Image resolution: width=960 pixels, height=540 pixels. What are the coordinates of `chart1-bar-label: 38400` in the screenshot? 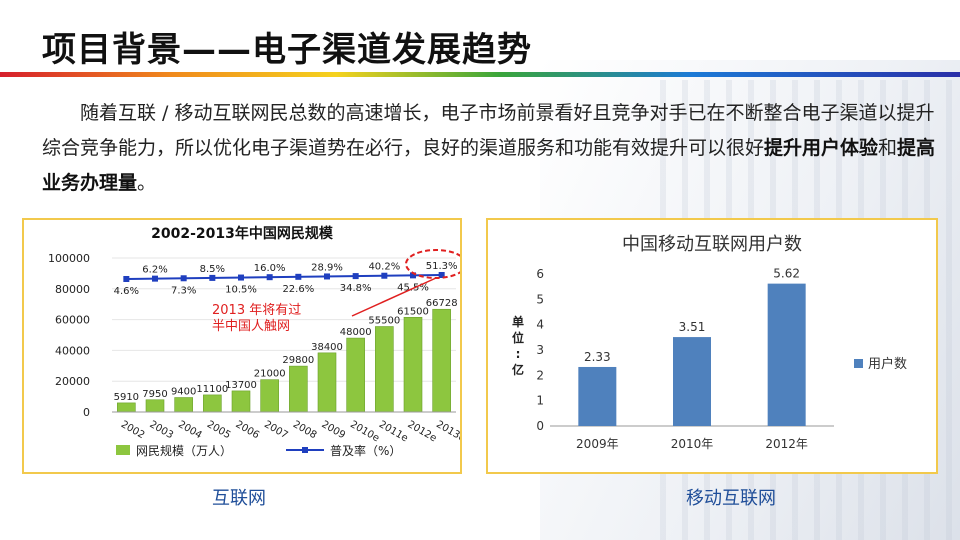 It's located at (327, 347).